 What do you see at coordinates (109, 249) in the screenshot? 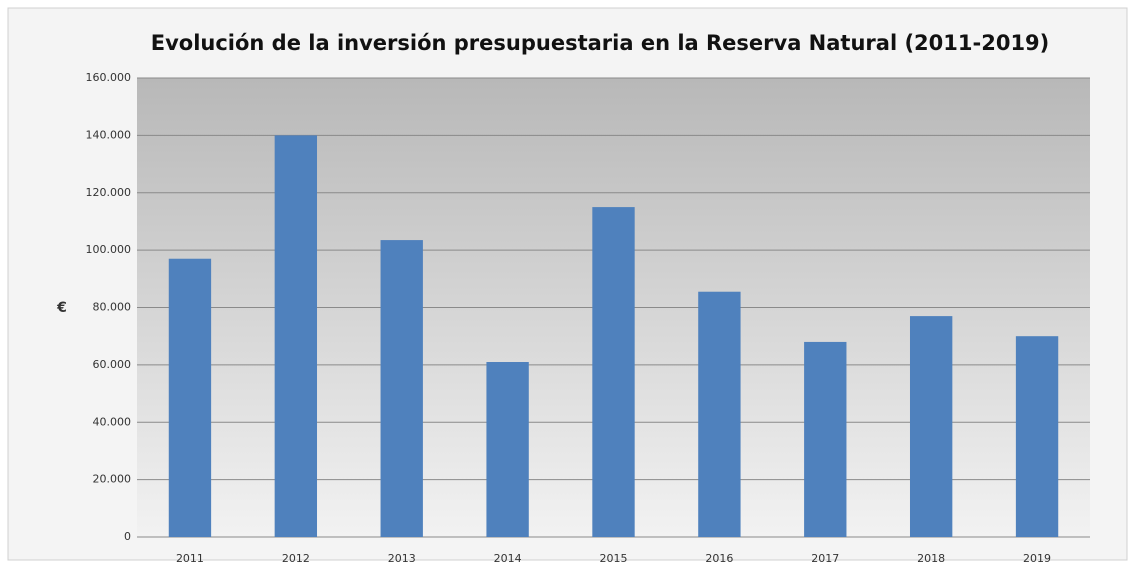
I see `y-tick-label: 100.000` at bounding box center [109, 249].